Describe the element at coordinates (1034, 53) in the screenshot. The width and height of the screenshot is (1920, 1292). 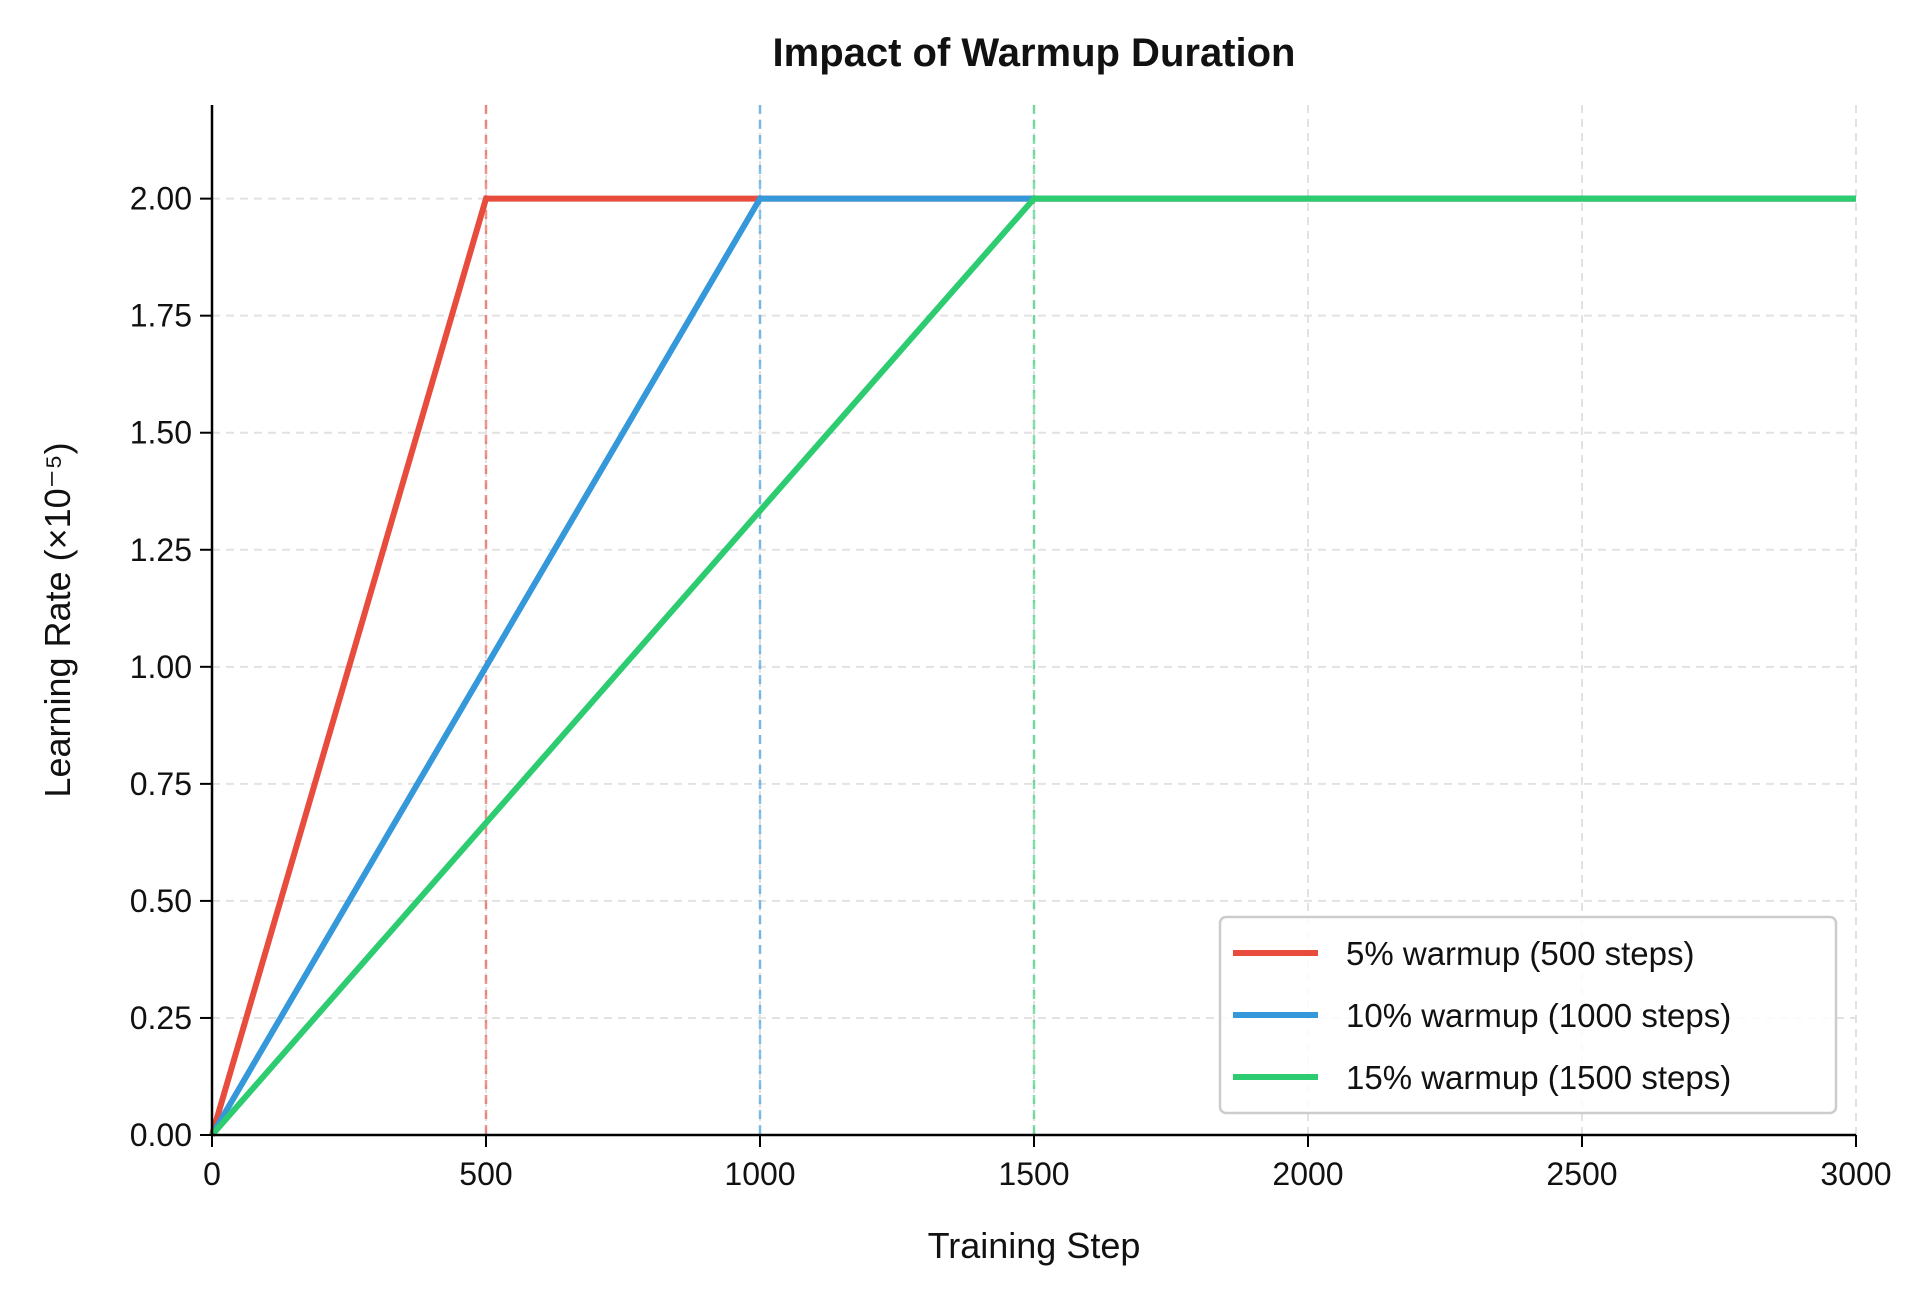
I see `chart-title: Impact of Warmup Duration` at that location.